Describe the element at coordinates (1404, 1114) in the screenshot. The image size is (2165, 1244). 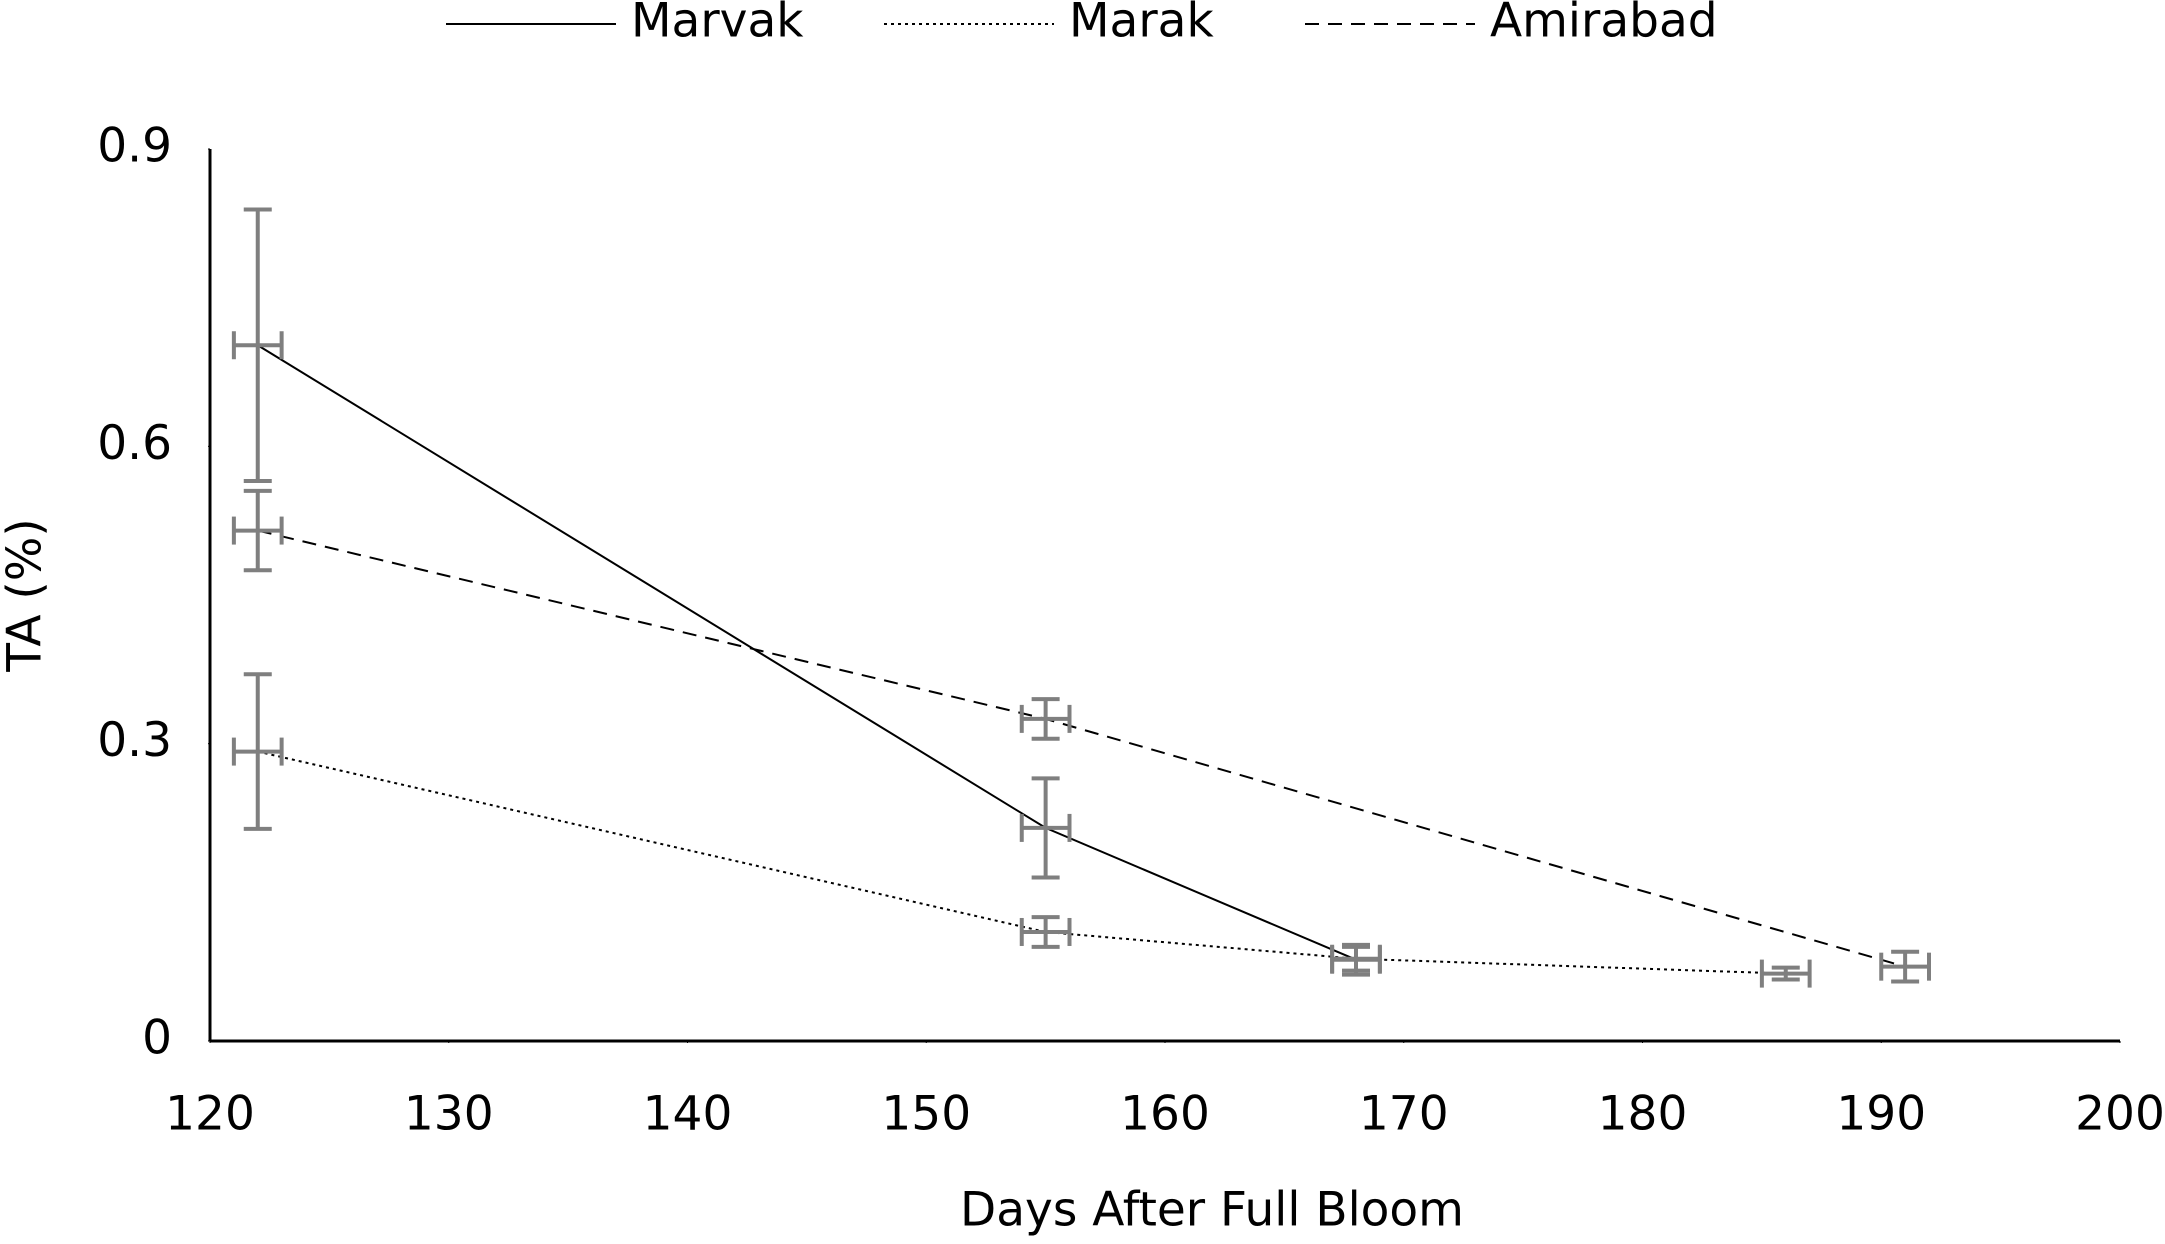
I see `x-tick-label: 170` at that location.